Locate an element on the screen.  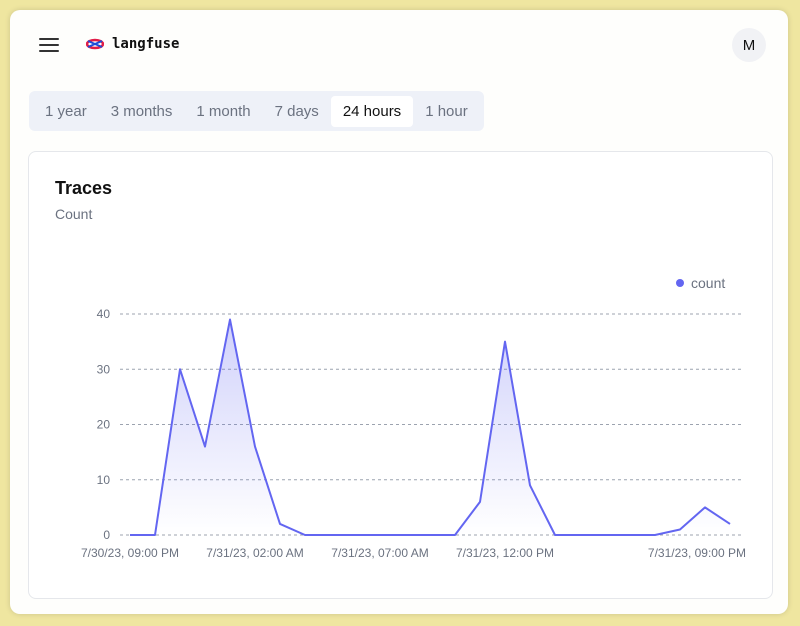
legend-dot is located at coordinates (680, 283).